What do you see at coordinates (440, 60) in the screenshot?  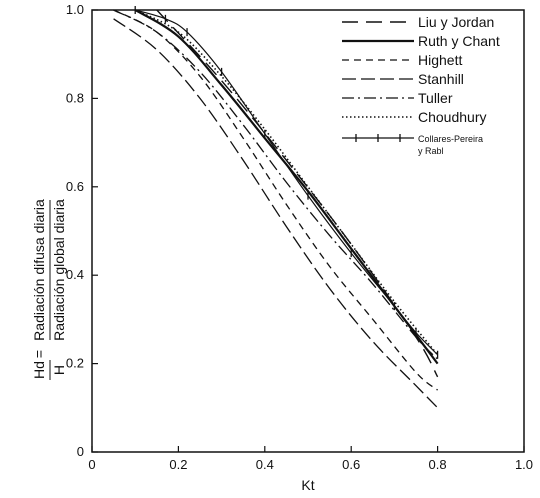 I see `legend-label-highett: Highett` at bounding box center [440, 60].